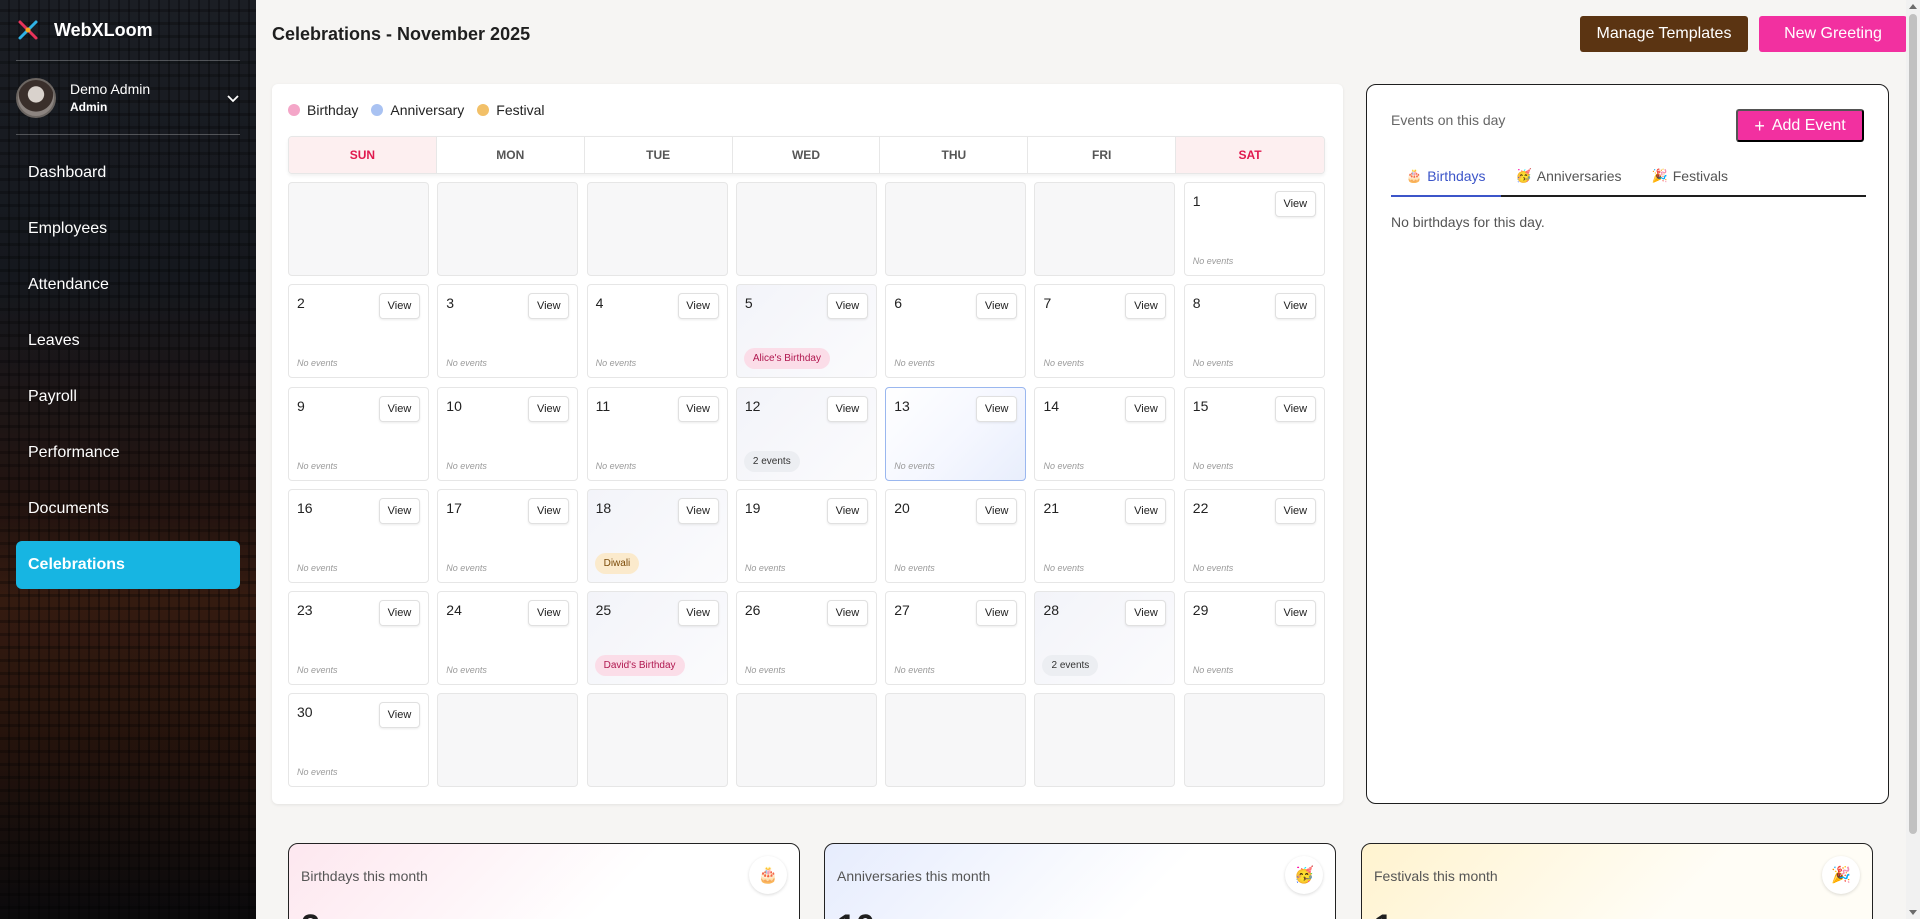  Describe the element at coordinates (54, 340) in the screenshot. I see `sidebar-item-label: Leaves` at that location.